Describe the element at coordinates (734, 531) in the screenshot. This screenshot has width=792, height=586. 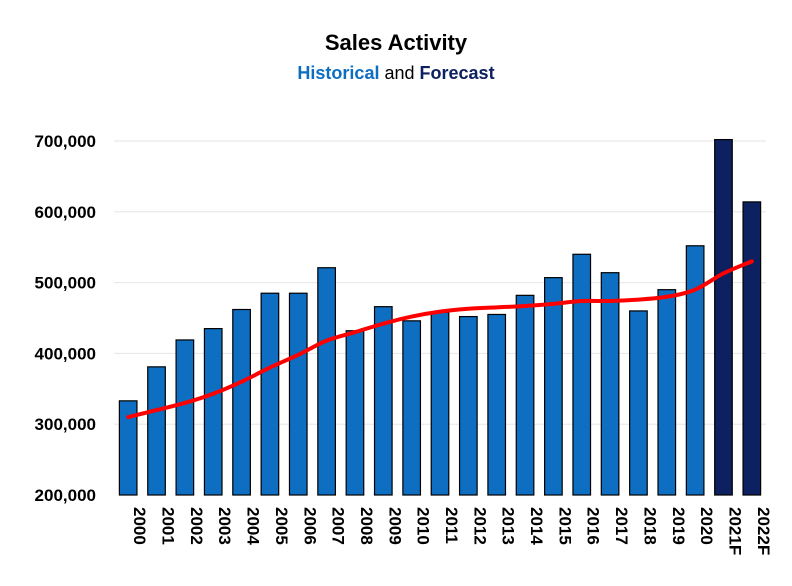
I see `x-tick-label: 2021F` at that location.